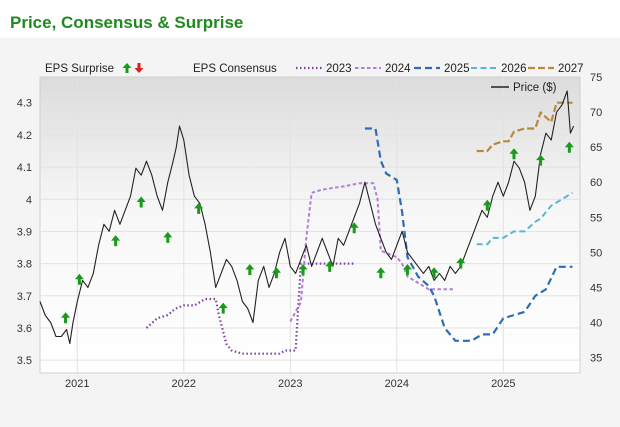 The image size is (620, 427). What do you see at coordinates (596, 183) in the screenshot?
I see `right-axis-tick-label: 60` at bounding box center [596, 183].